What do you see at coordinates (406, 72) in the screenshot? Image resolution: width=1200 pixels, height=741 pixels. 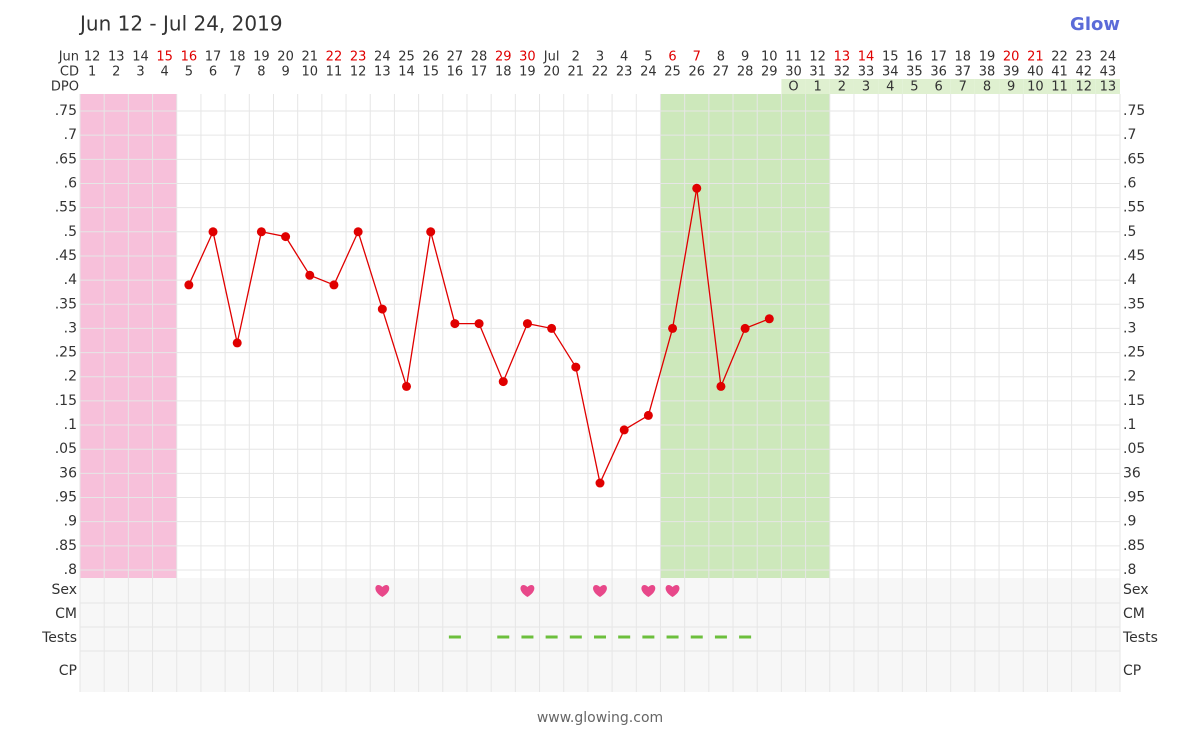 I see `cd-label: 14` at bounding box center [406, 72].